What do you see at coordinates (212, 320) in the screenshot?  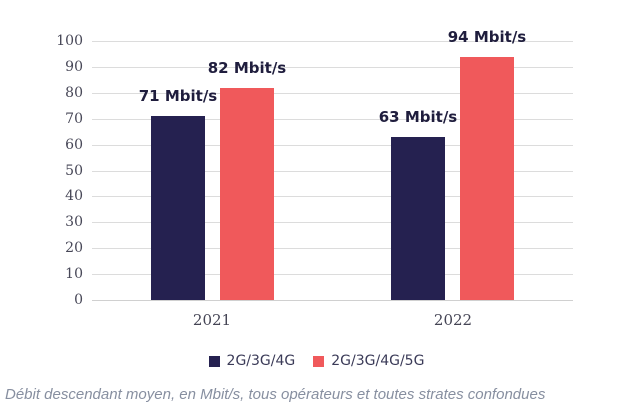 I see `x-category-label: 2021` at bounding box center [212, 320].